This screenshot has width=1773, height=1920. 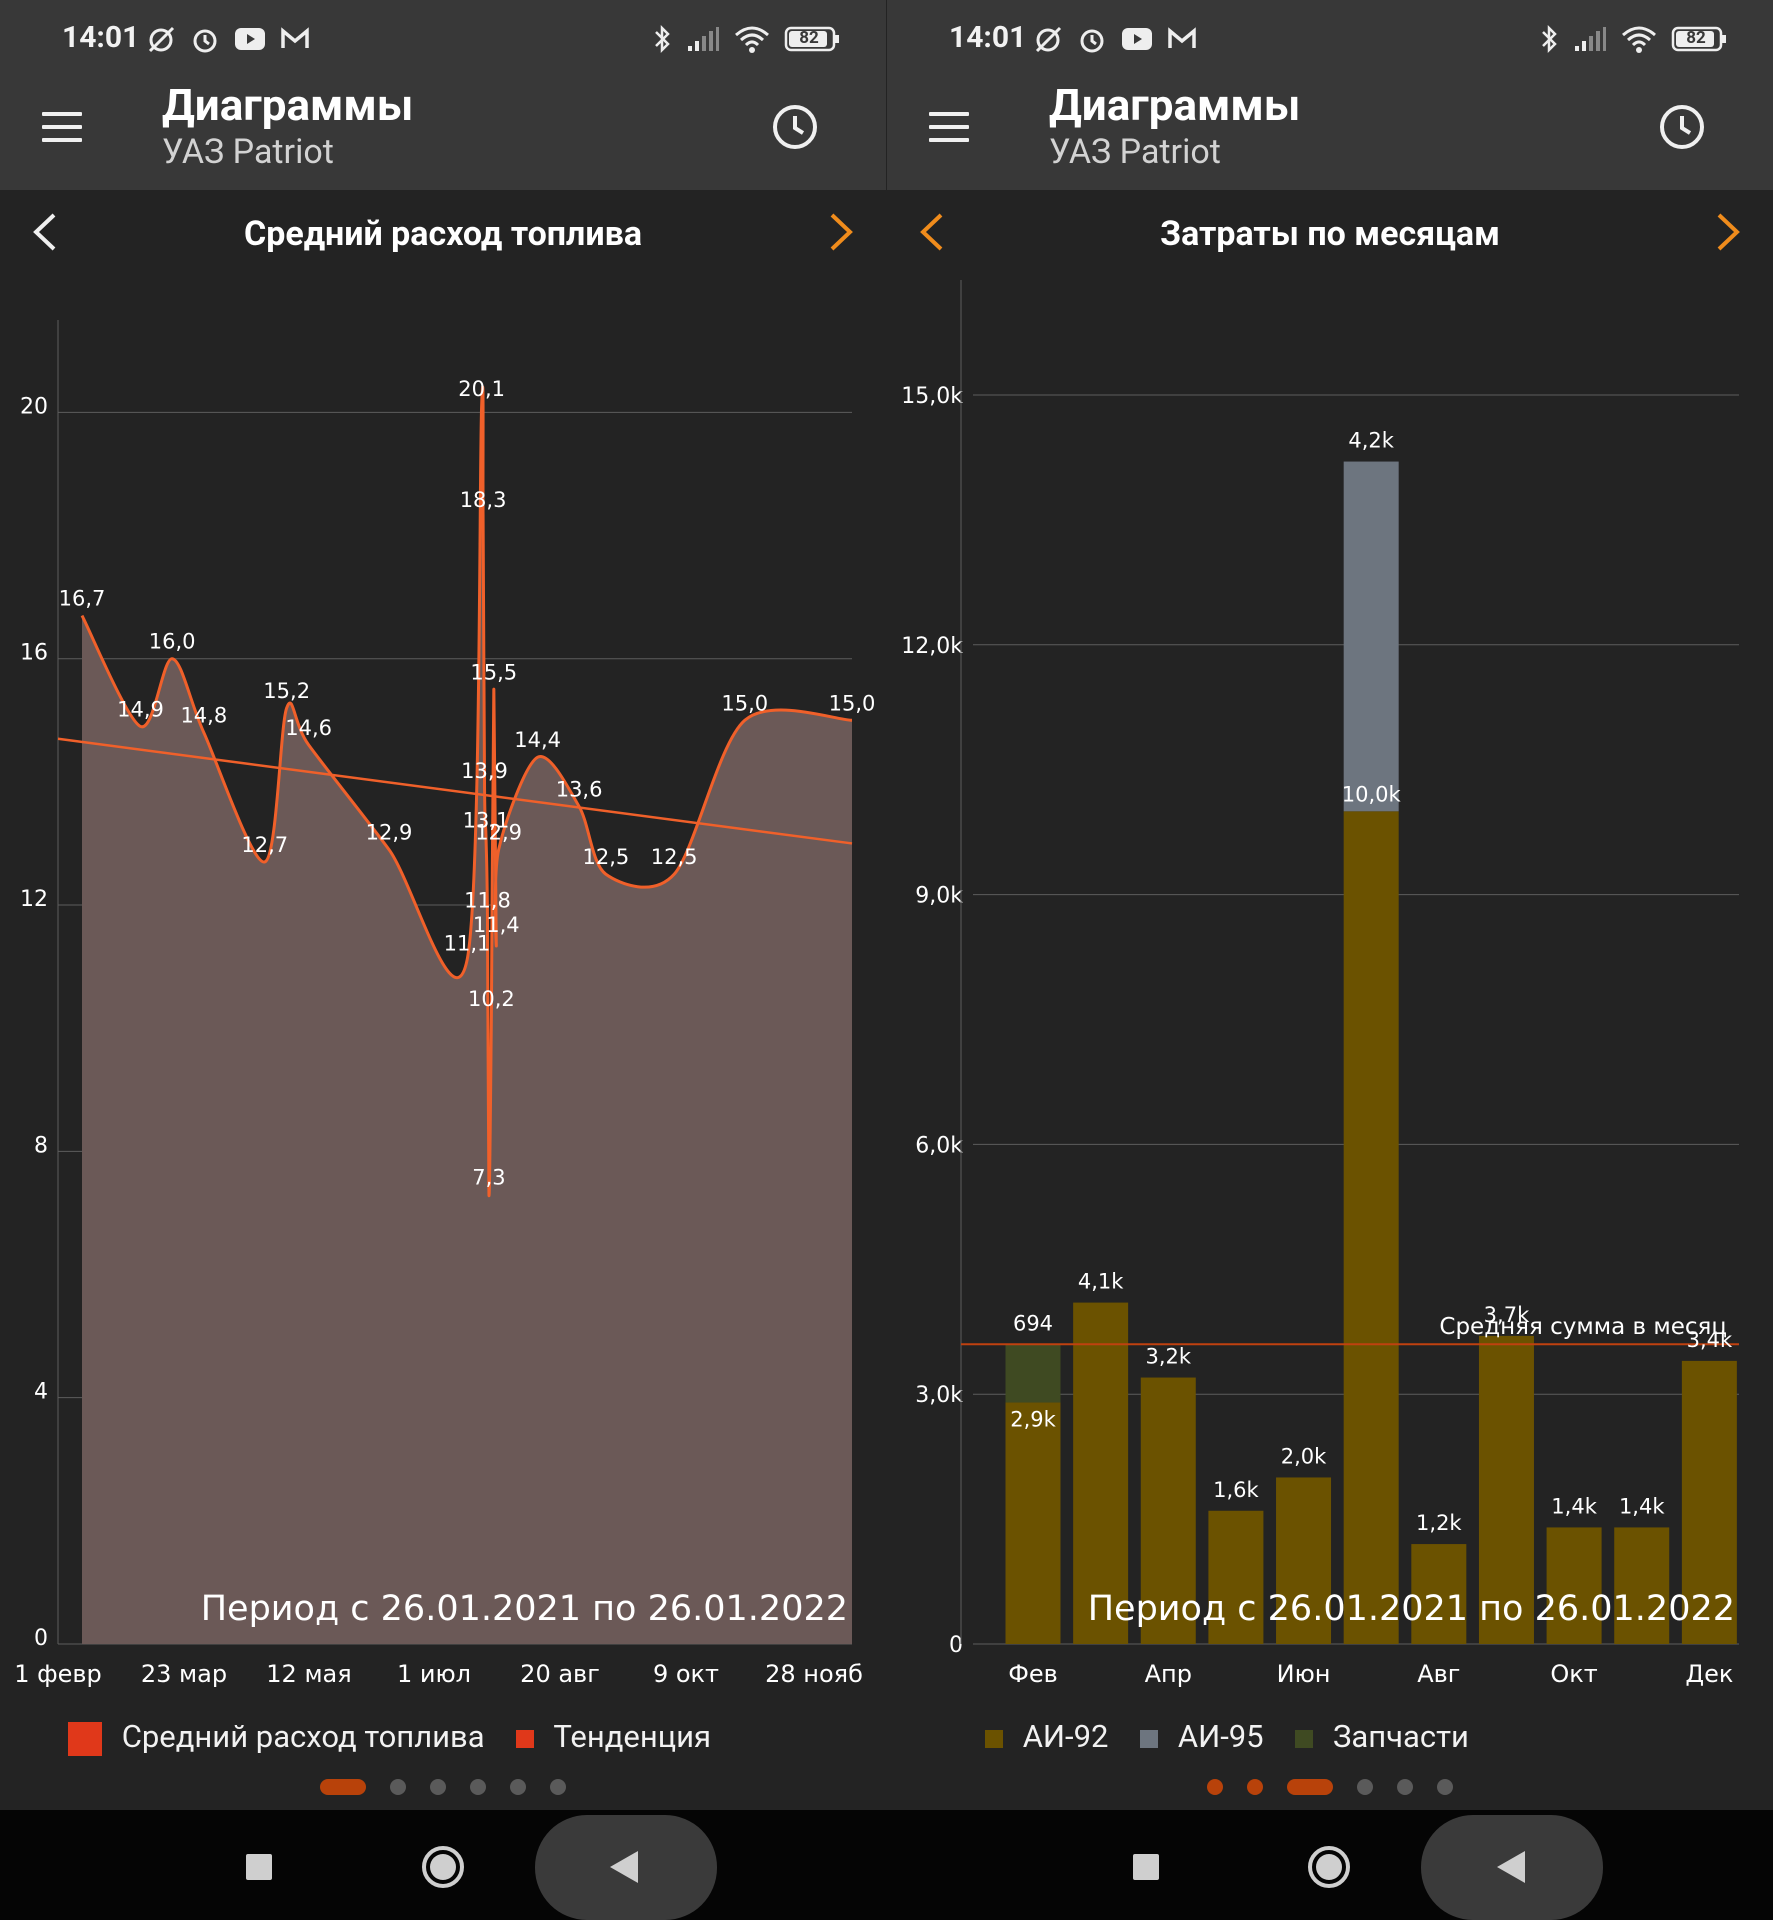 I want to click on battery-level: 82, so click(x=1696, y=38).